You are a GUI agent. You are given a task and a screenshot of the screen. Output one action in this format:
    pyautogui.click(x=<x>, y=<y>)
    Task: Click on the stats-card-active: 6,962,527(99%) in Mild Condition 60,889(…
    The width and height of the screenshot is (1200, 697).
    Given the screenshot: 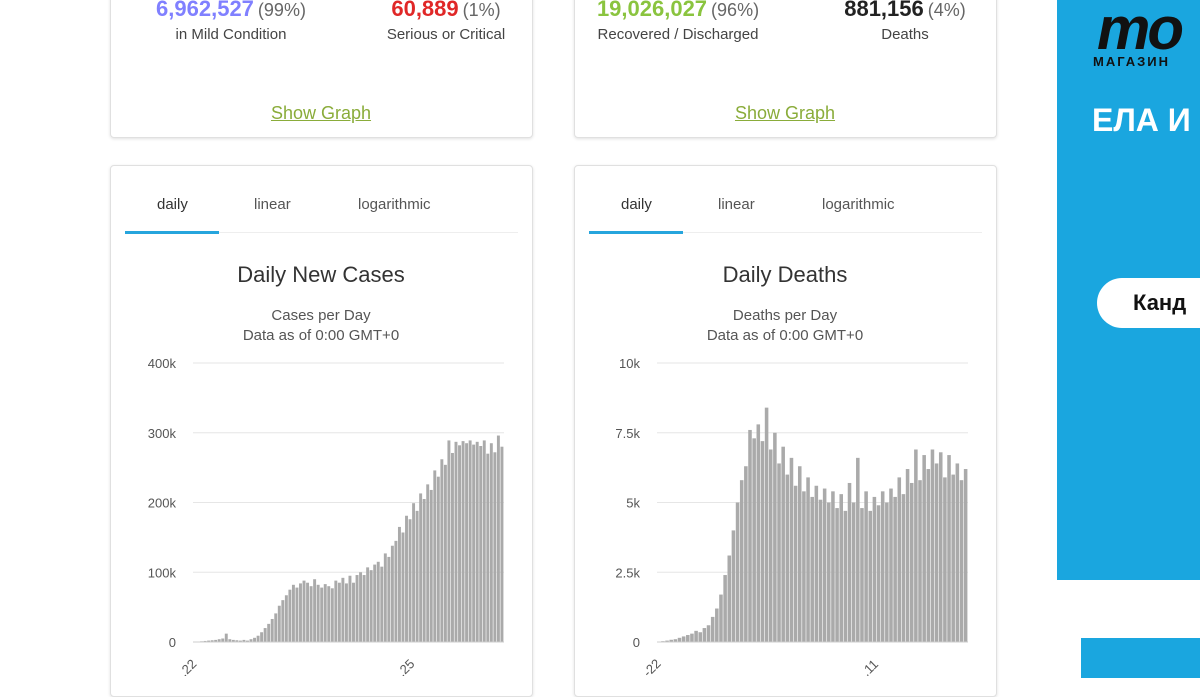 What is the action you would take?
    pyautogui.click(x=321, y=69)
    